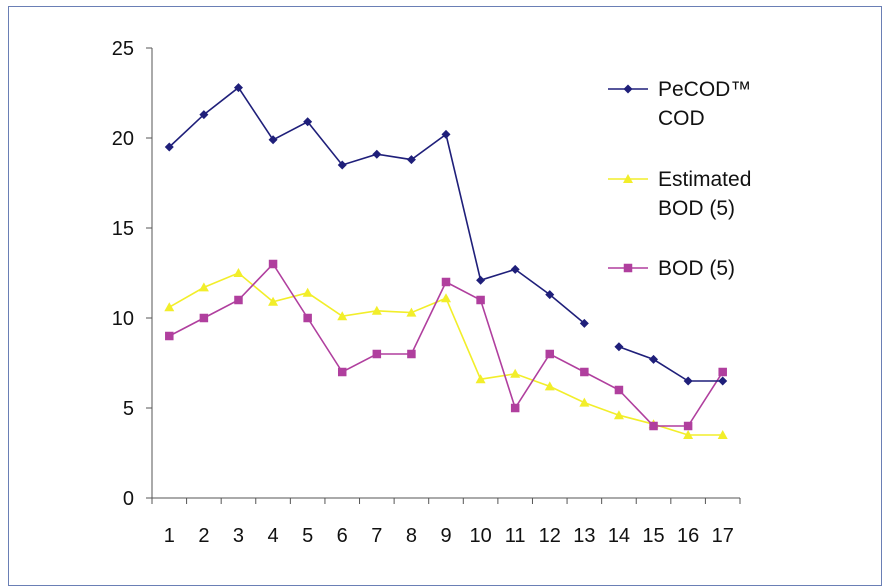 The image size is (890, 586). Describe the element at coordinates (411, 536) in the screenshot. I see `x-tick-label: 8` at that location.